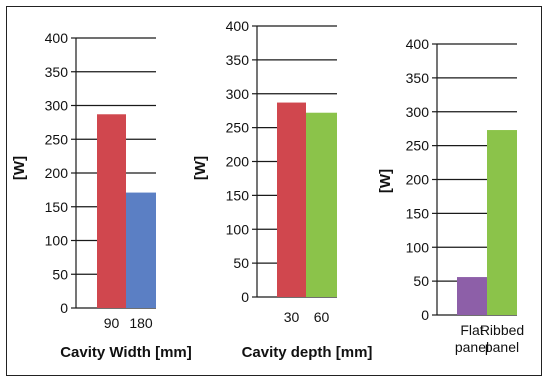 The image size is (549, 378). I want to click on category-label: 180, so click(141, 323).